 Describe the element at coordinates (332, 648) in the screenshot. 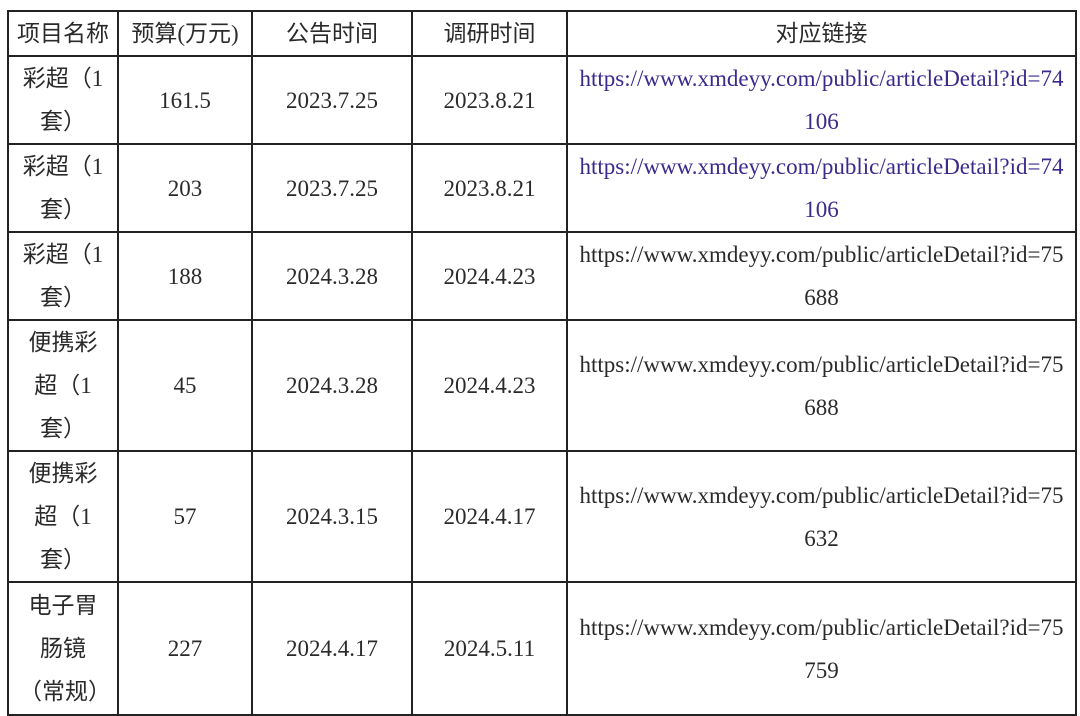

I see `announce-date-cell: 2024.4.17` at that location.